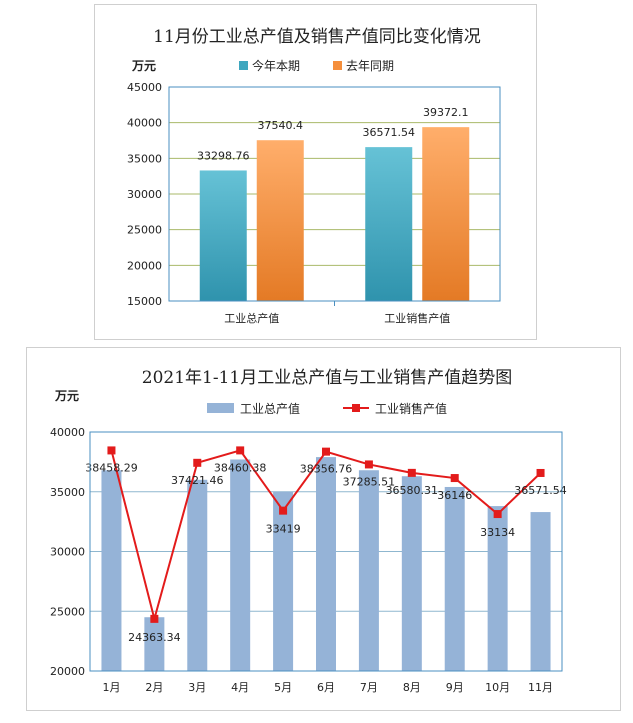 Image resolution: width=633 pixels, height=723 pixels. I want to click on line-value-label: 38460.38, so click(240, 467).